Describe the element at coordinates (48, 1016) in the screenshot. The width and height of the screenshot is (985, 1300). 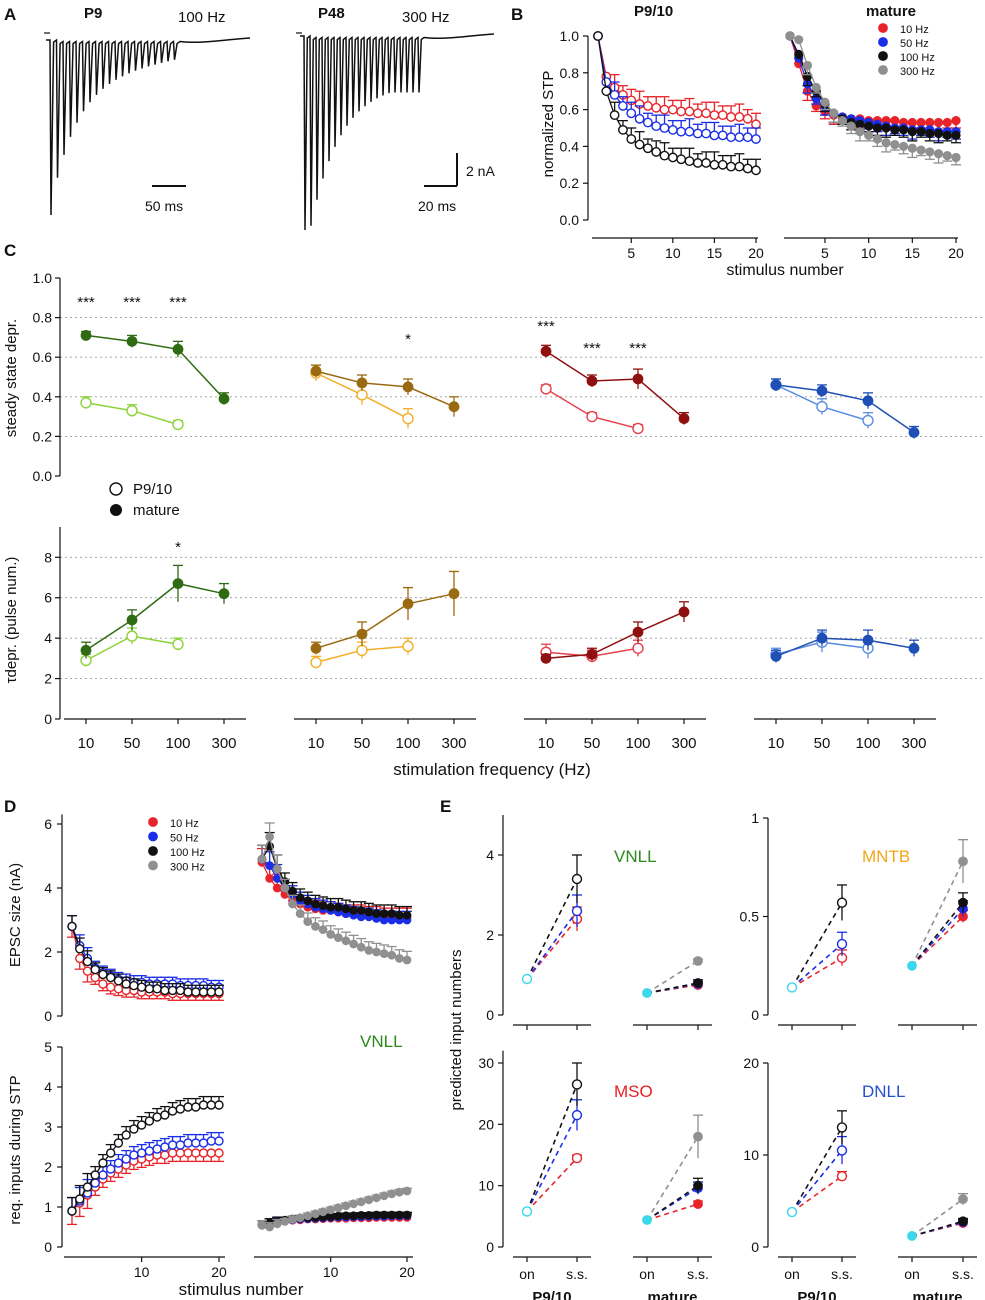
I see `panel-d-top-ytick-label: 0` at that location.